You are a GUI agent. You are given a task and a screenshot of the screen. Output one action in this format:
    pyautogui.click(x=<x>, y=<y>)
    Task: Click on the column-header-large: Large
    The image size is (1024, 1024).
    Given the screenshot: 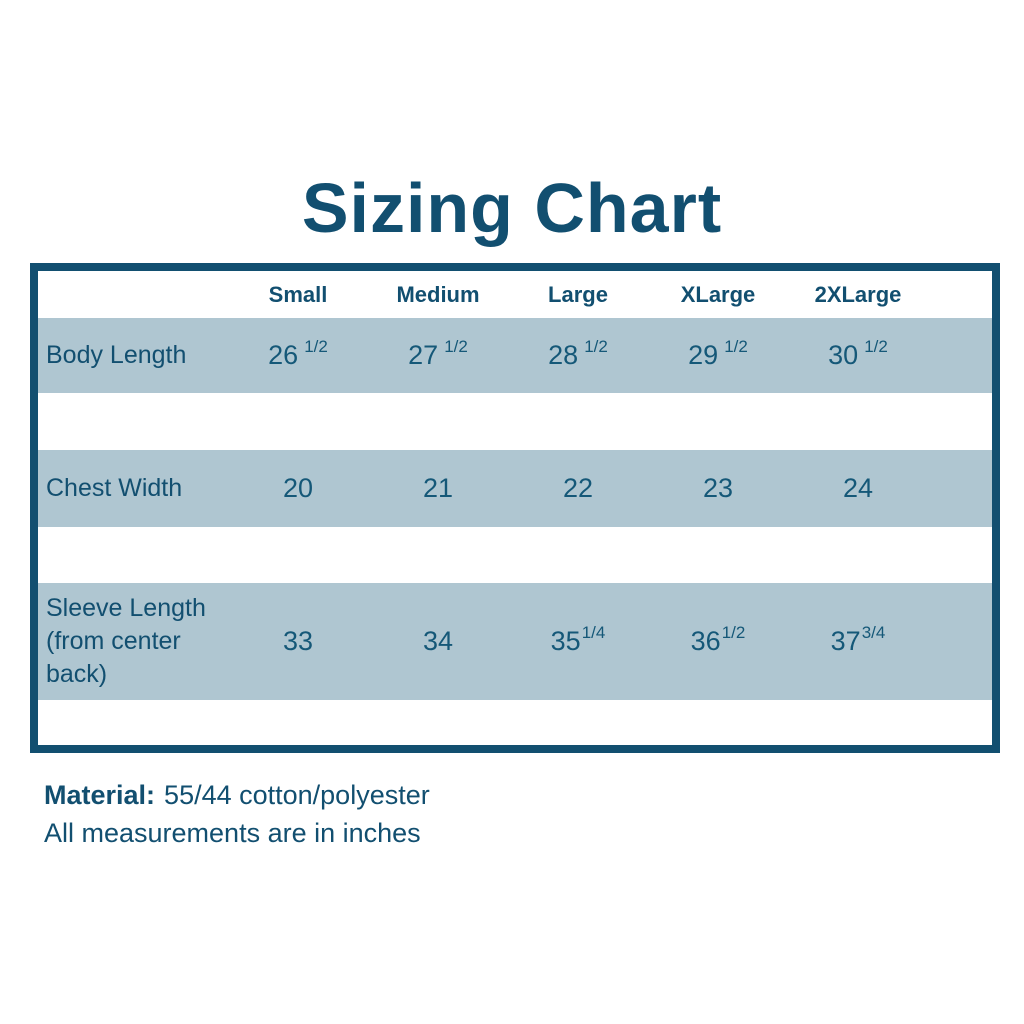 What is the action you would take?
    pyautogui.click(x=578, y=294)
    